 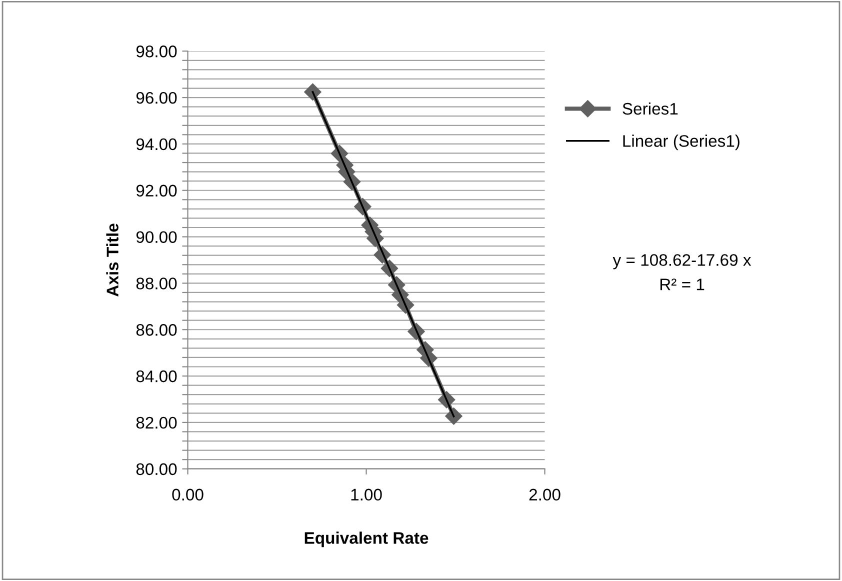 What do you see at coordinates (112, 260) in the screenshot?
I see `y-axis-title: Axis Title` at bounding box center [112, 260].